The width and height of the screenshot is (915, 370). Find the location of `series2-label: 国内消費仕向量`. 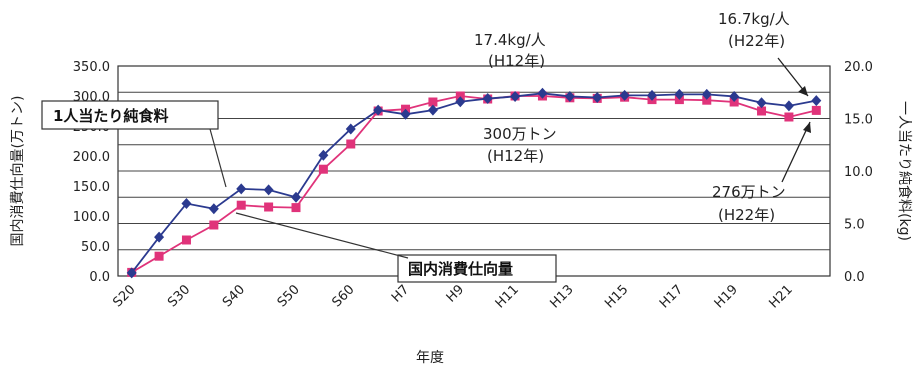

series2-label: 国内消費仕向量 is located at coordinates (460, 269).